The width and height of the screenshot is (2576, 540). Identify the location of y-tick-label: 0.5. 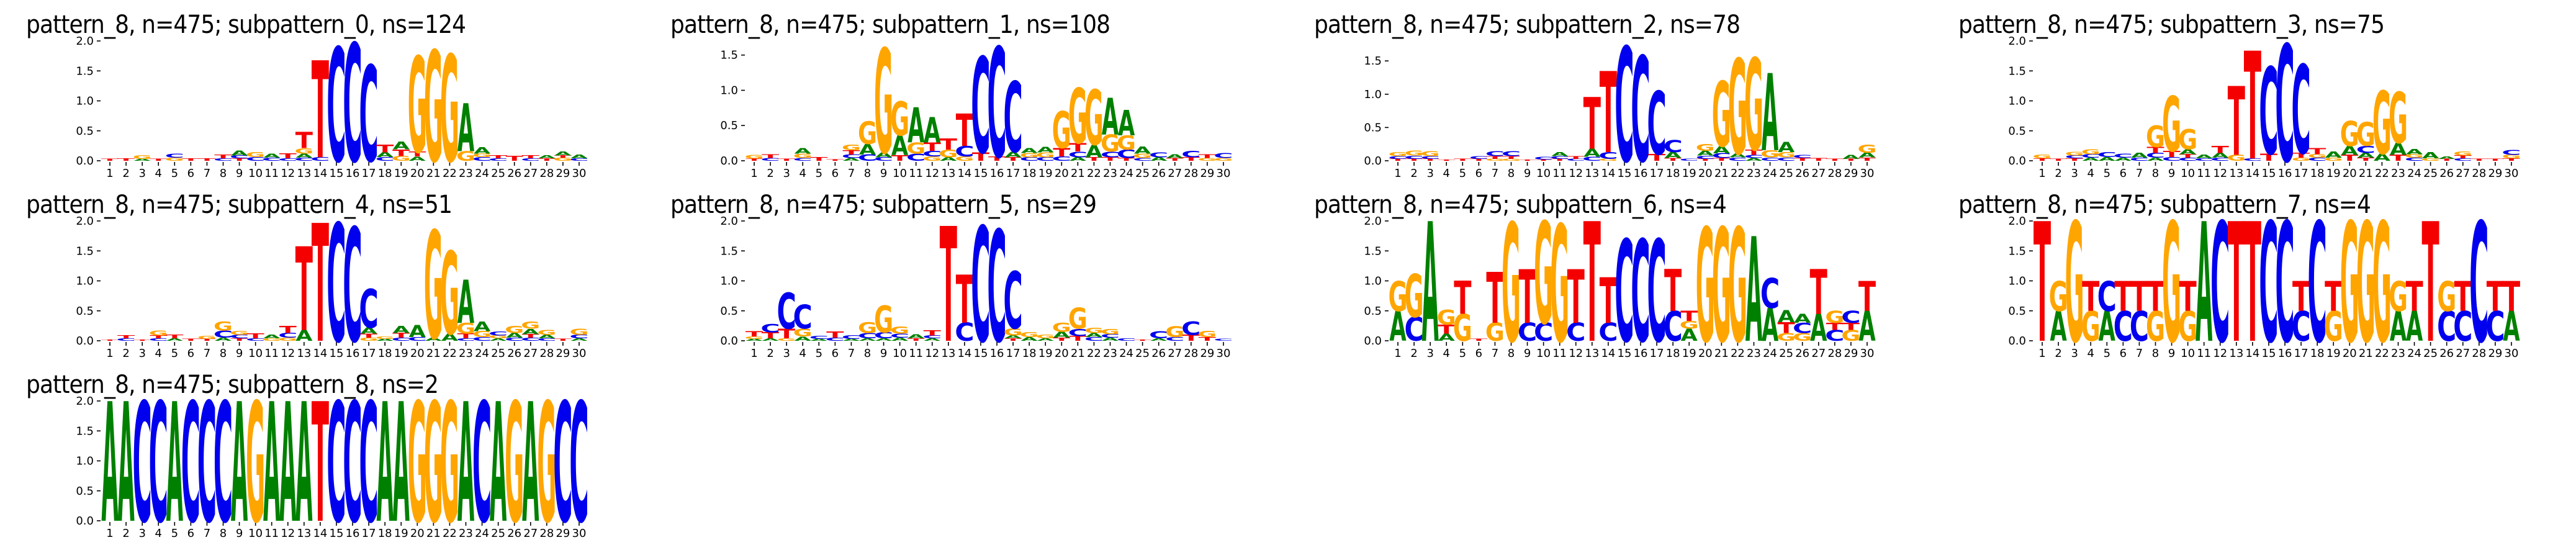
(2017, 312).